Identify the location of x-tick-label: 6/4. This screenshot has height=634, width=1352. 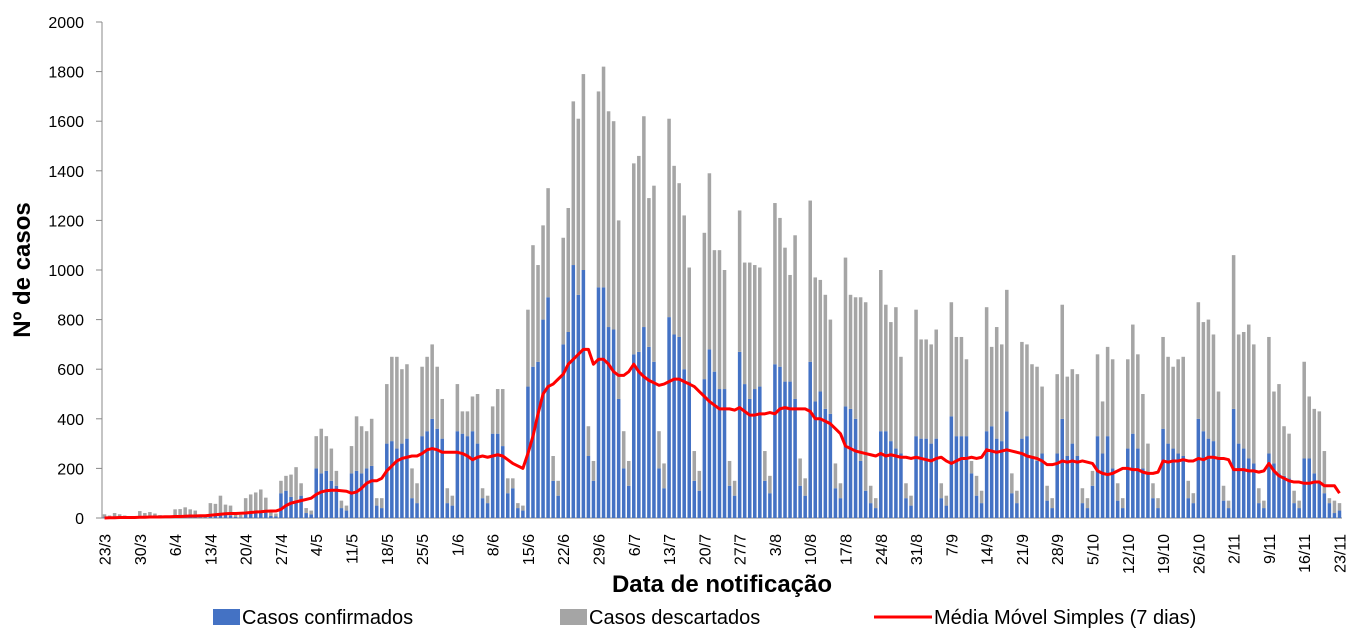
(176, 545).